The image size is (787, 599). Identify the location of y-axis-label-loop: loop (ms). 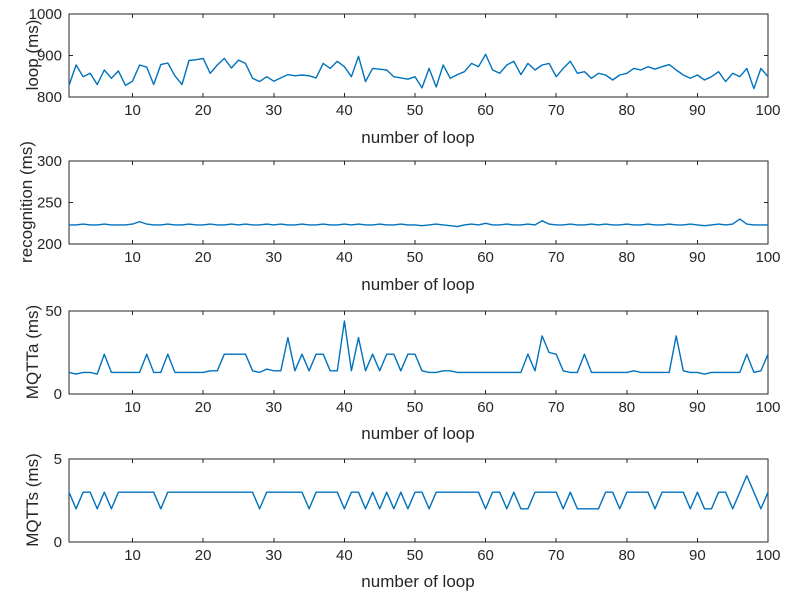
(32, 55).